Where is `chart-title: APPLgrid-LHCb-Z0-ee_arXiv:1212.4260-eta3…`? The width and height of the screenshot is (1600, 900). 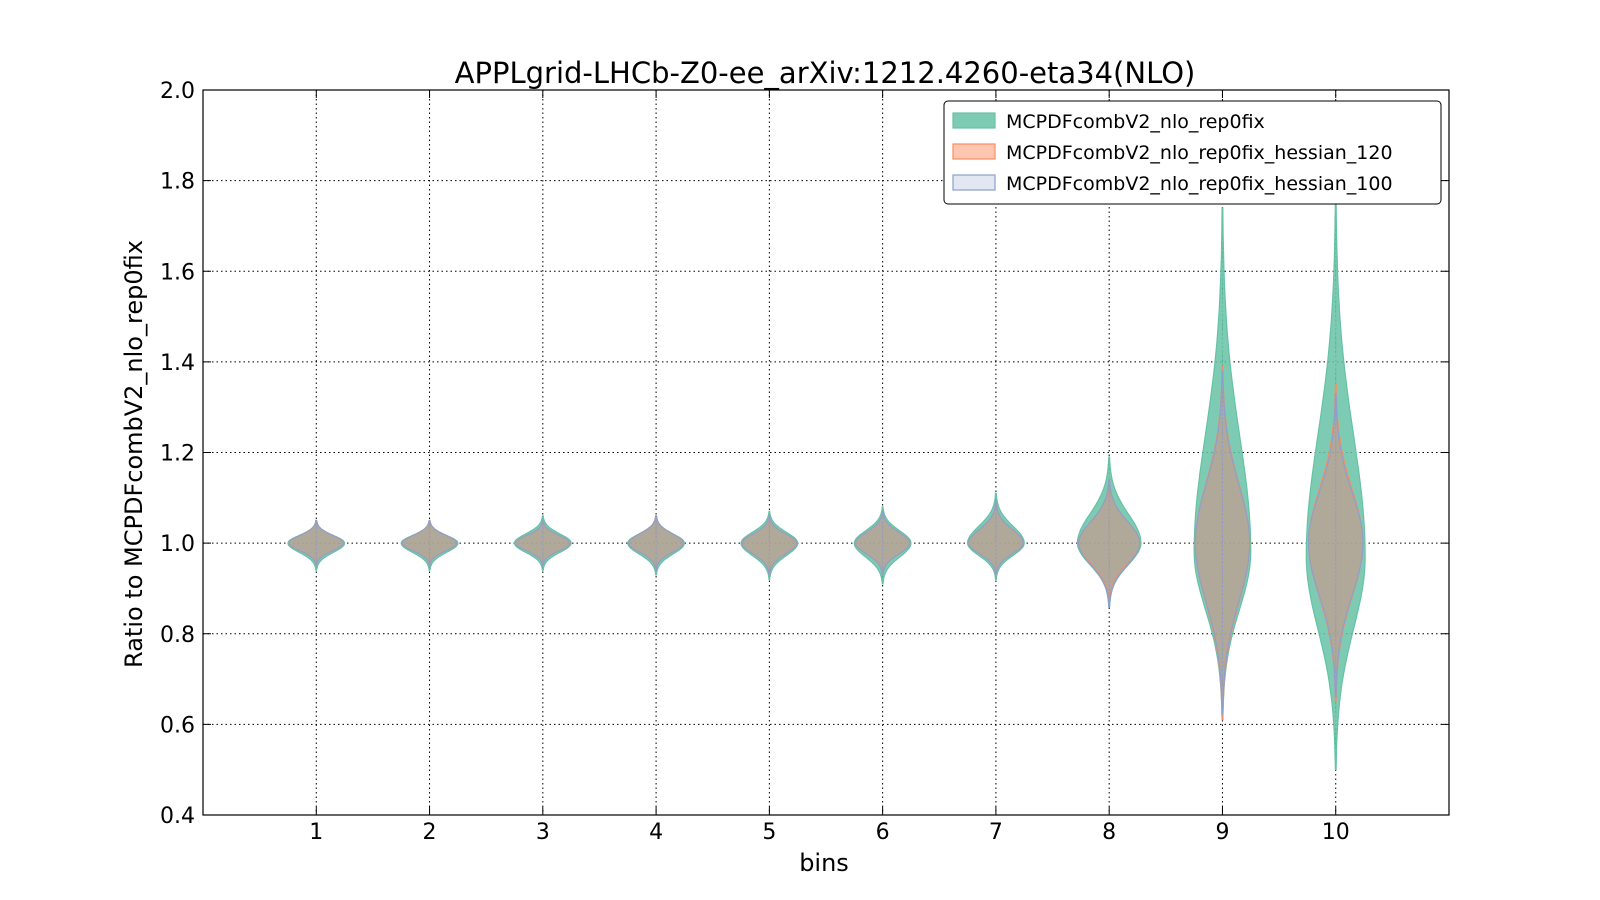 chart-title: APPLgrid-LHCb-Z0-ee_arXiv:1212.4260-eta3… is located at coordinates (825, 73).